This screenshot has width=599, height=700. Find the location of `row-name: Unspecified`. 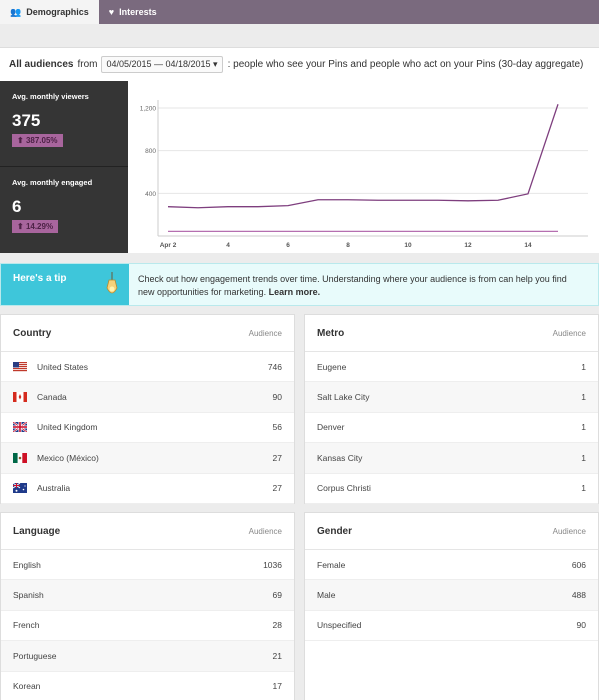

row-name: Unspecified is located at coordinates (339, 625).